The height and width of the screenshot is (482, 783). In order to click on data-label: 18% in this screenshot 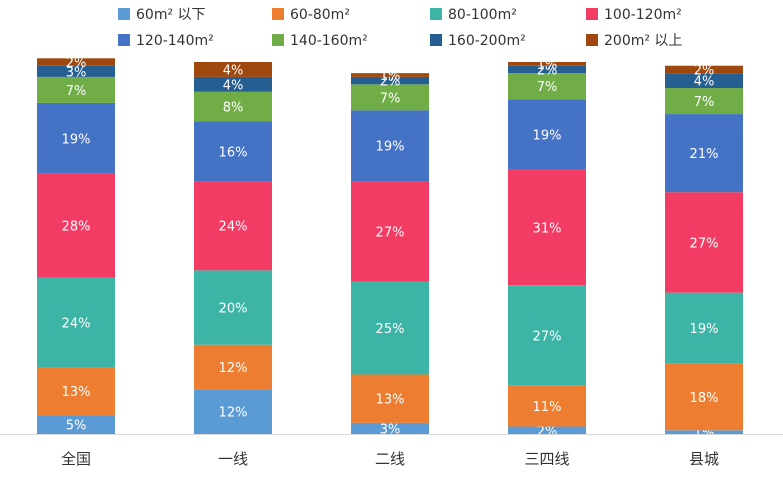, I will do `click(704, 398)`.